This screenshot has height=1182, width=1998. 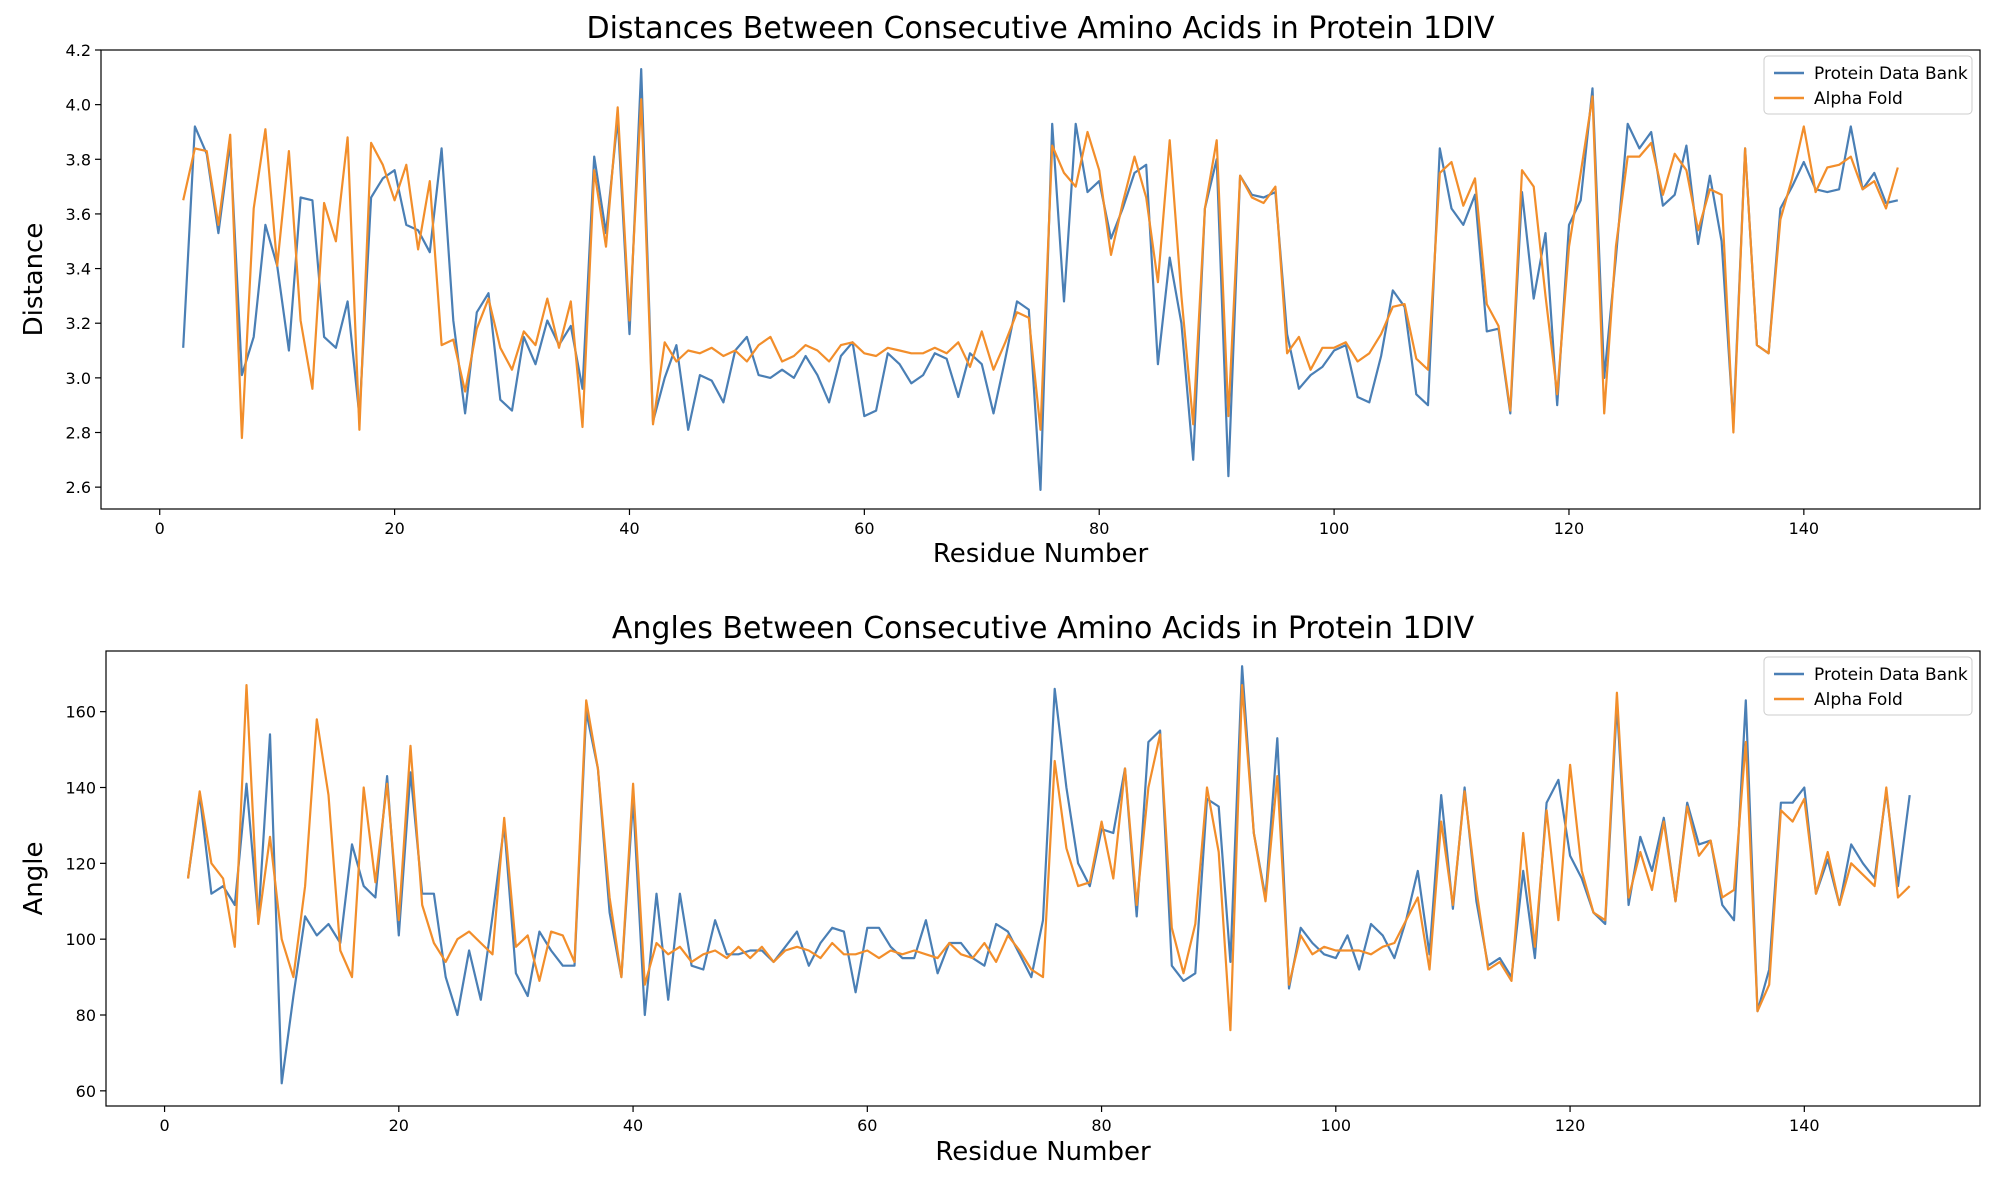 I want to click on y-tick-label: 3.8, so click(x=78, y=159).